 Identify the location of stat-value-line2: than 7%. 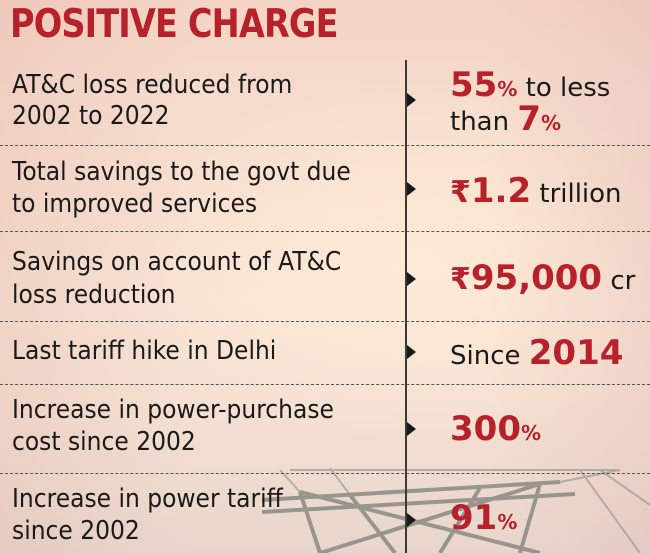
(506, 120).